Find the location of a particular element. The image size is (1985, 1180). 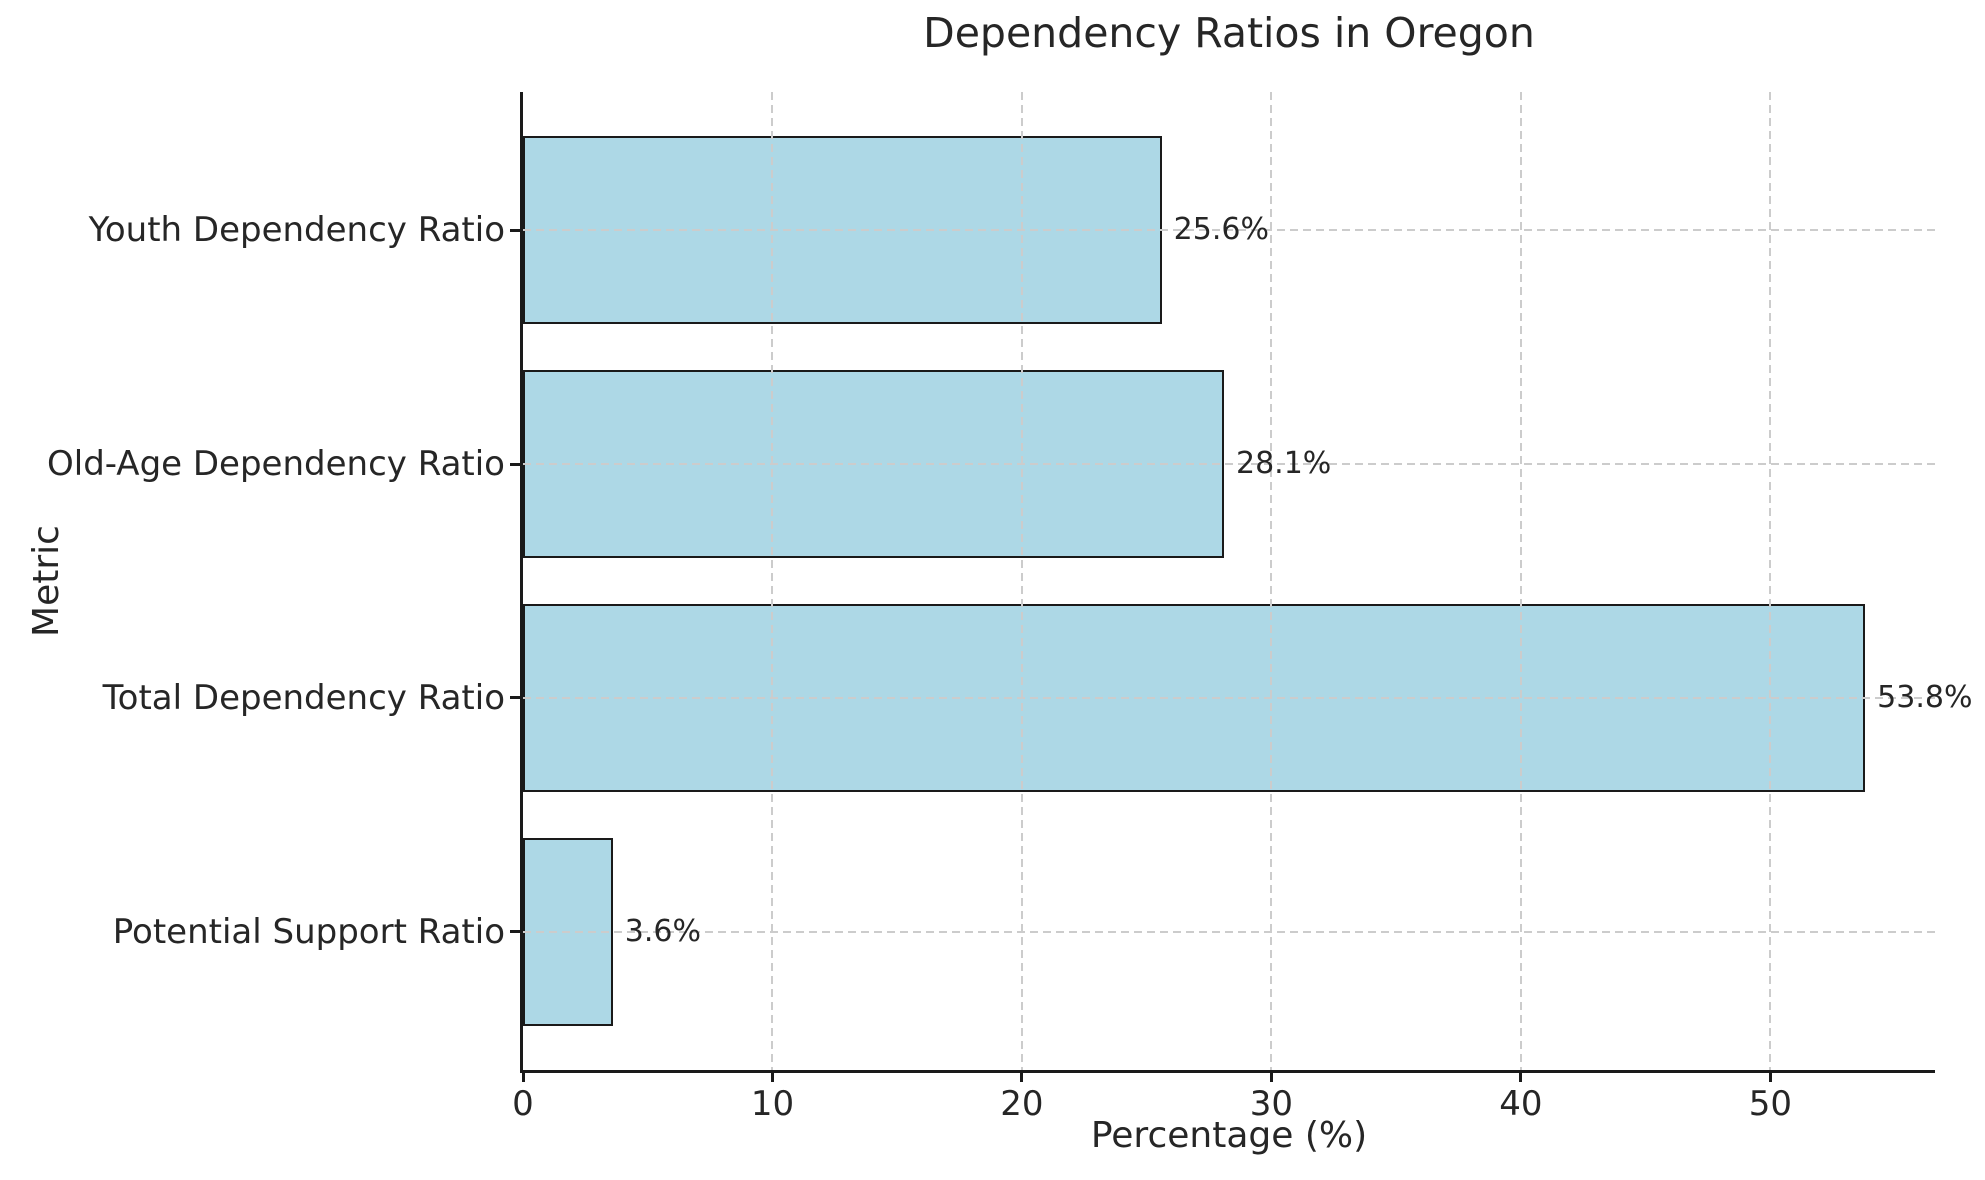

x-axis-spine is located at coordinates (1227, 1071).